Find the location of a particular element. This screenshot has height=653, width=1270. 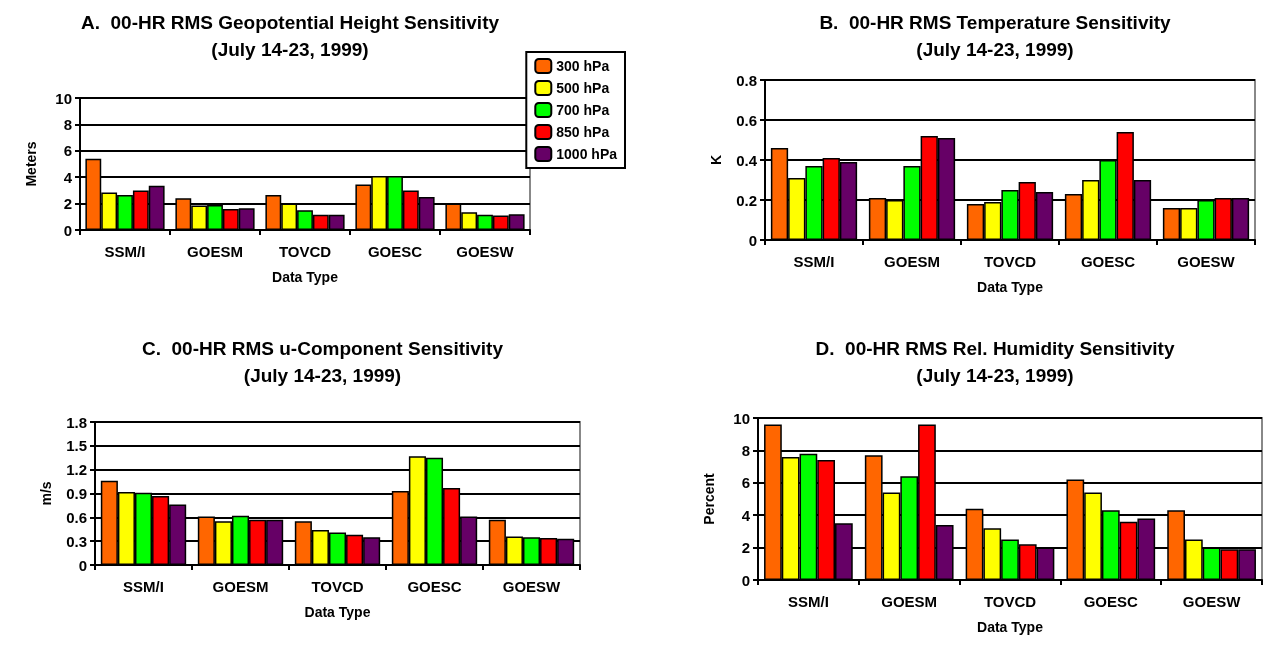

legend-label: 1000 hPa is located at coordinates (587, 154).